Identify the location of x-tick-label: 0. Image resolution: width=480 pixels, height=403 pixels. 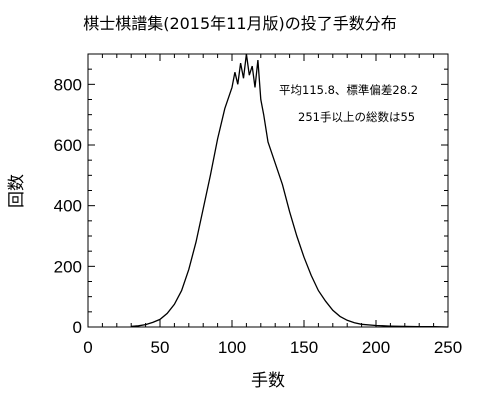
(87, 347).